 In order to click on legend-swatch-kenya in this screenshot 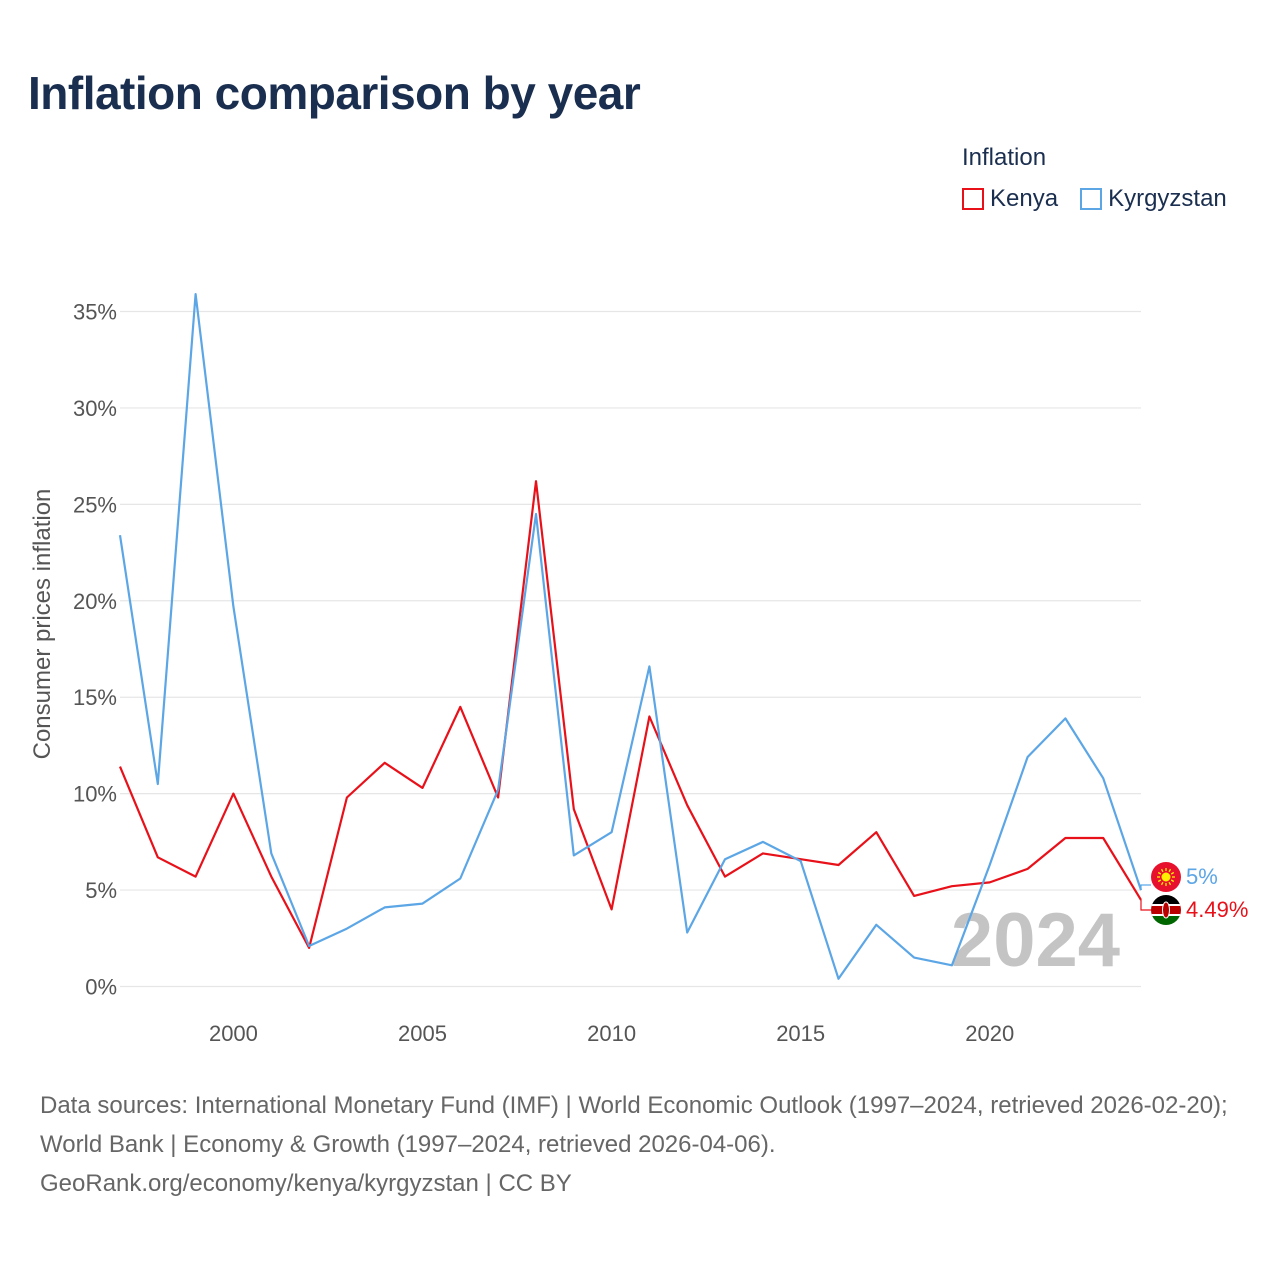, I will do `click(973, 199)`.